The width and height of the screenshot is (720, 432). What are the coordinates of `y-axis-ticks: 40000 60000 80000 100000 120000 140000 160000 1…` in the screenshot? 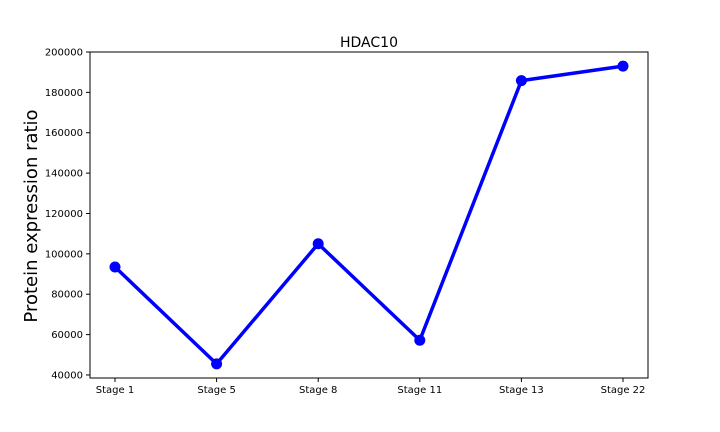 It's located at (67, 214).